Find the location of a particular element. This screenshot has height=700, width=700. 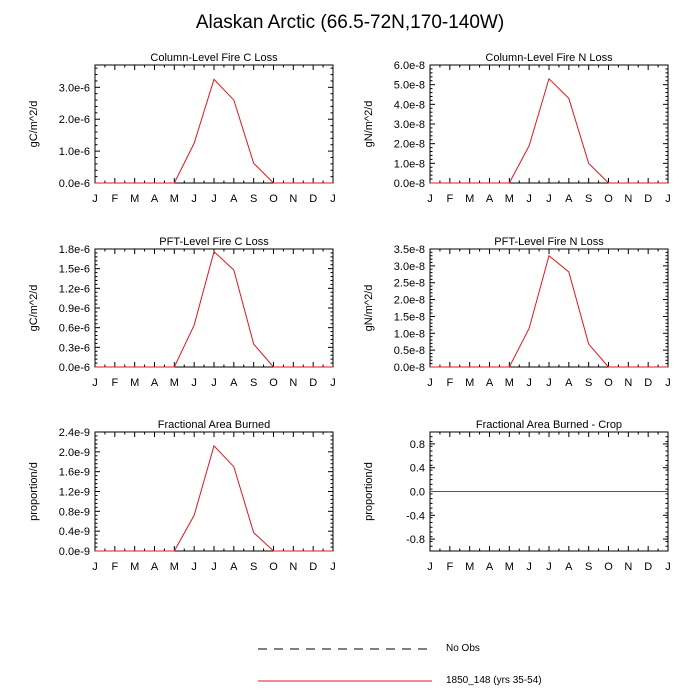

y-tick-label: 1.0e-6 is located at coordinates (74, 152).